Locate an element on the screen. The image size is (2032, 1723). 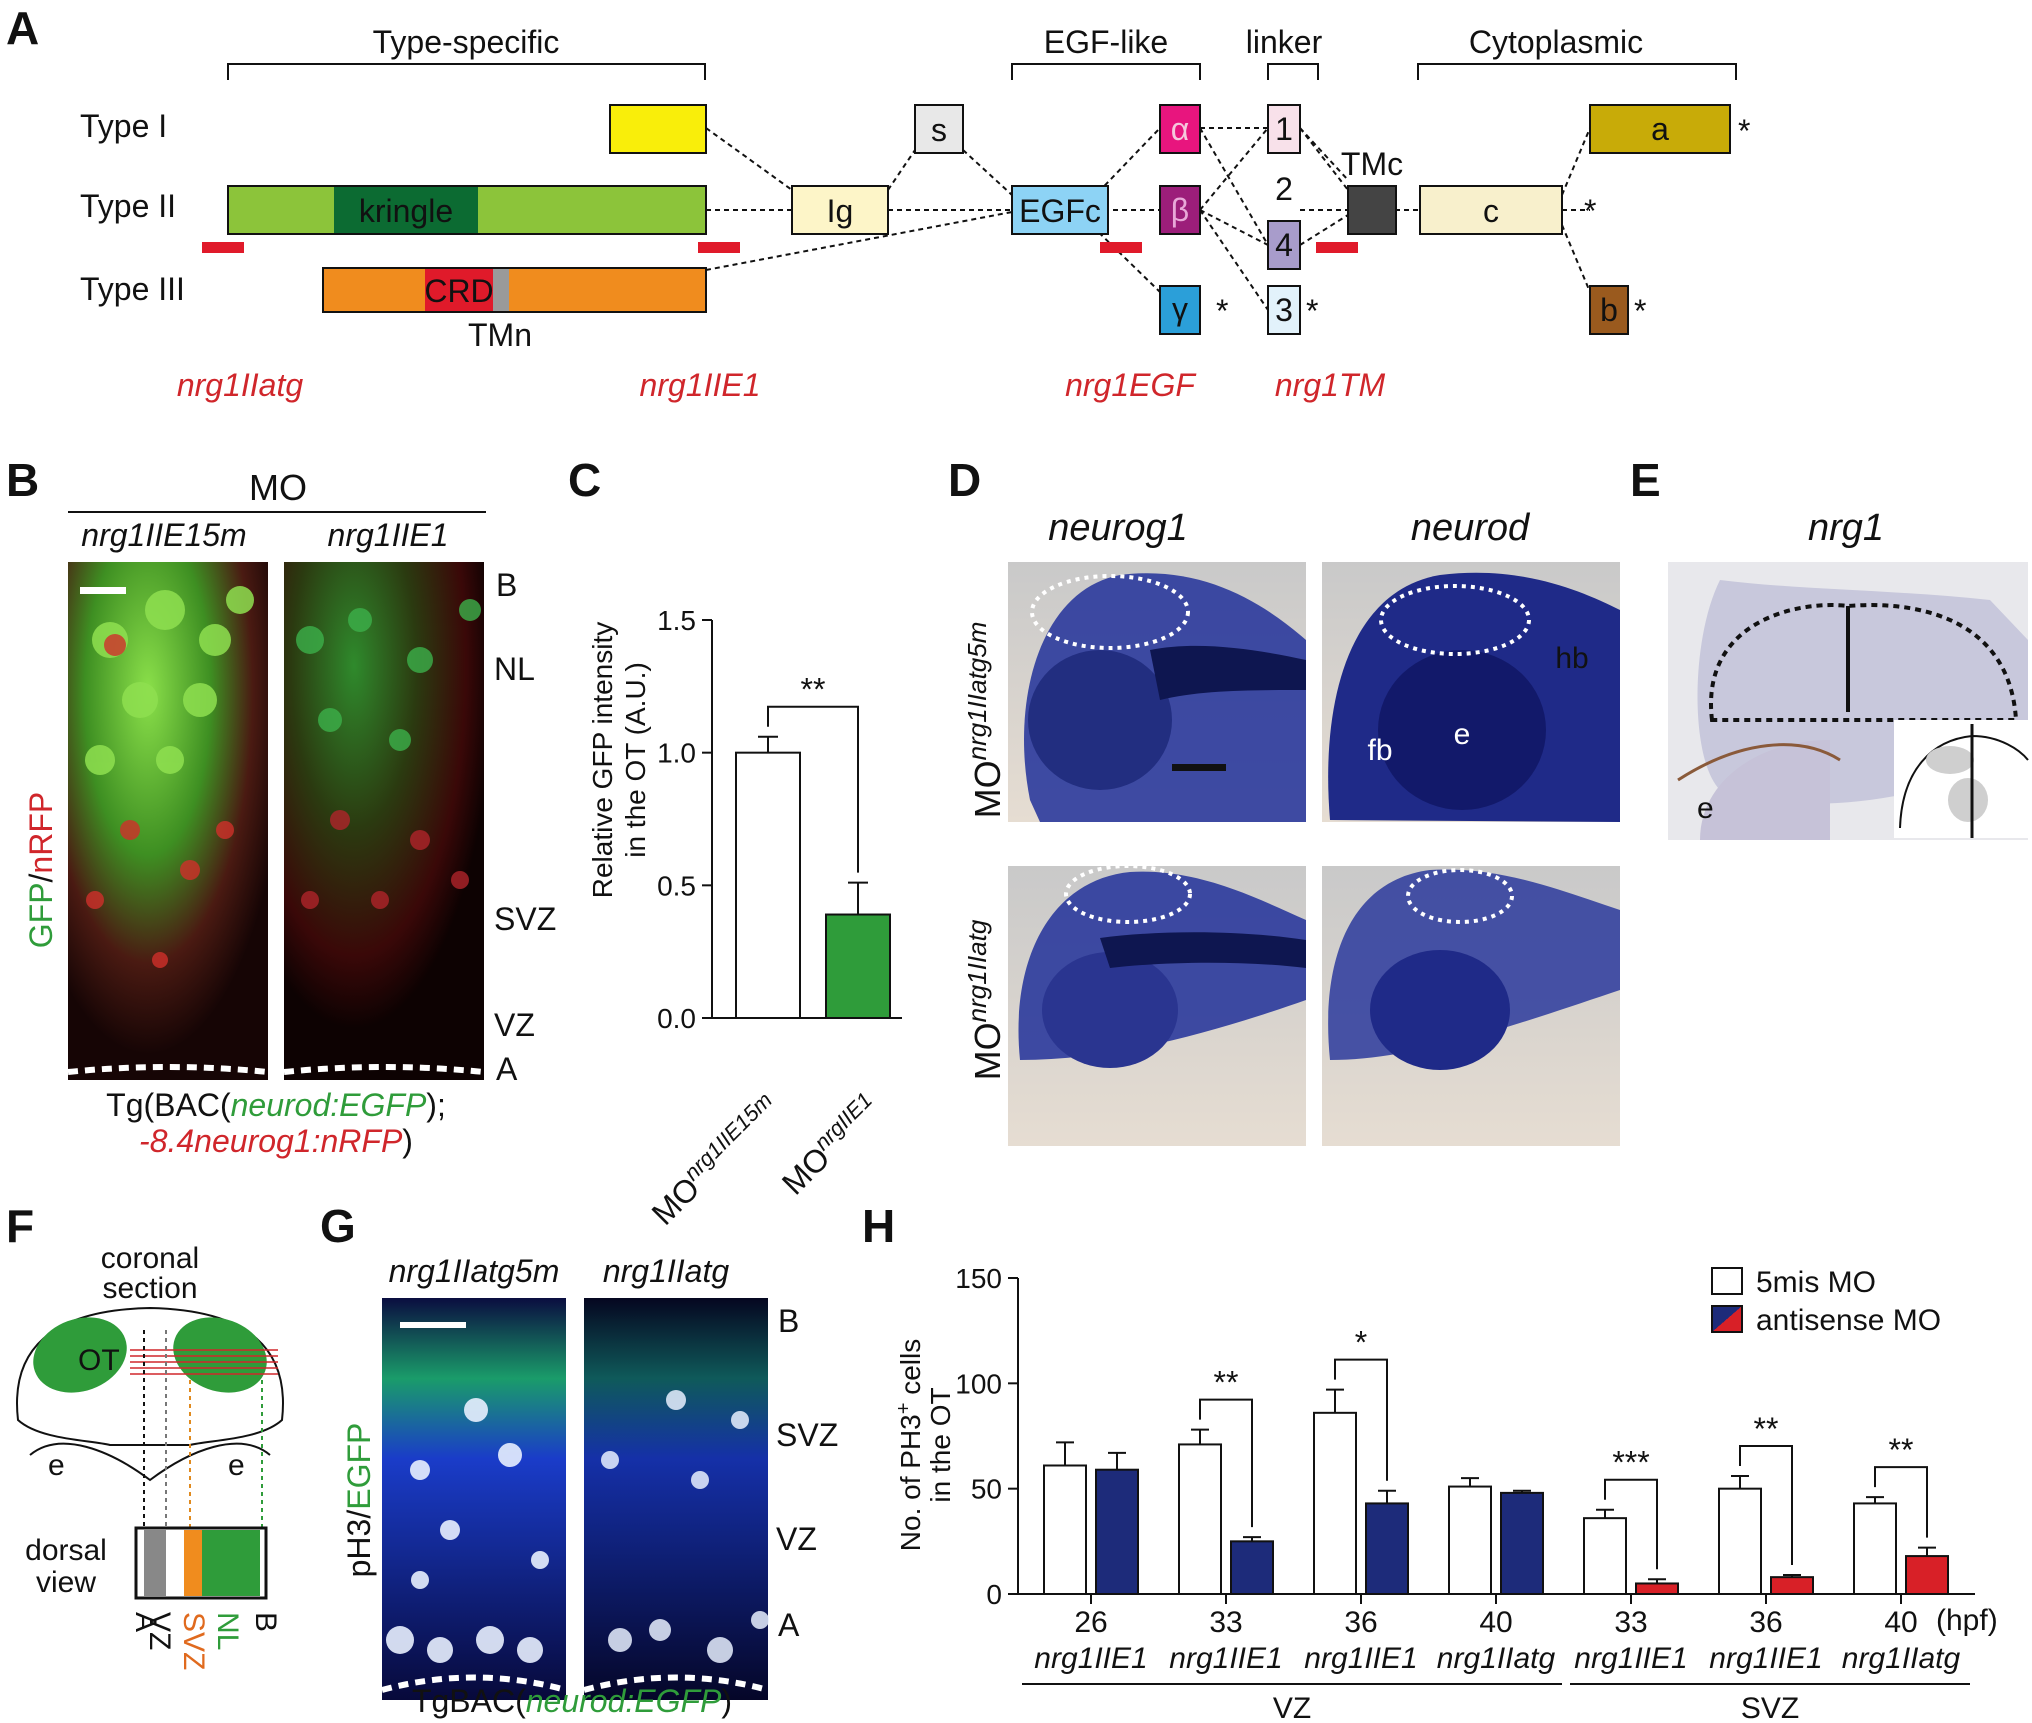
linker-2-label: 2 is located at coordinates (1284, 189).